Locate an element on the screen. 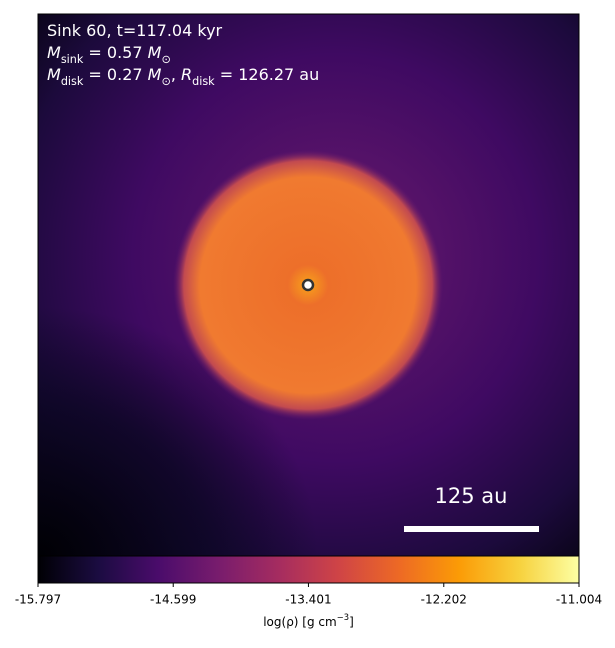 This screenshot has height=648, width=615. text-part: ] is located at coordinates (351, 622).